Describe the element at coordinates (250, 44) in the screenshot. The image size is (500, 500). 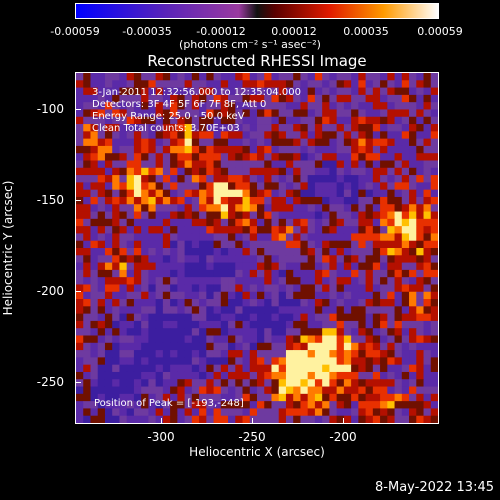
I see `colorbar-units: (photons cm⁻² s⁻¹ asec⁻²)` at that location.